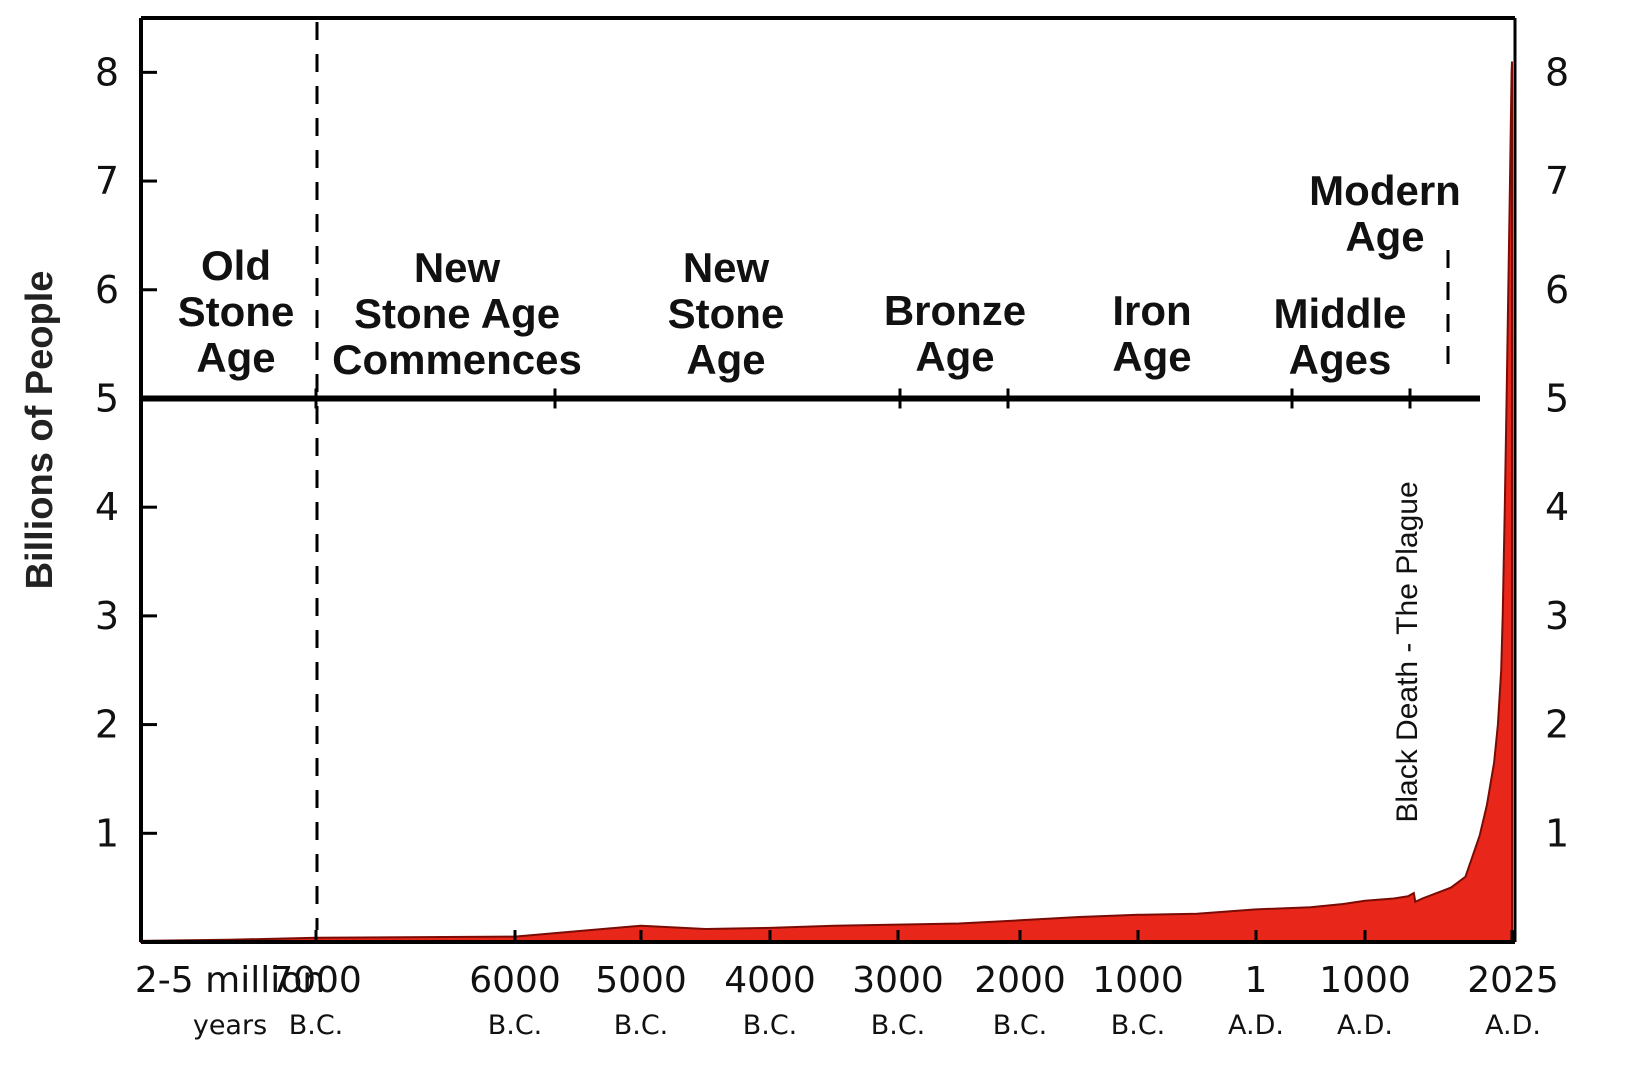 The image size is (1641, 1090). I want to click on y-tick-label: 1, so click(107, 833).